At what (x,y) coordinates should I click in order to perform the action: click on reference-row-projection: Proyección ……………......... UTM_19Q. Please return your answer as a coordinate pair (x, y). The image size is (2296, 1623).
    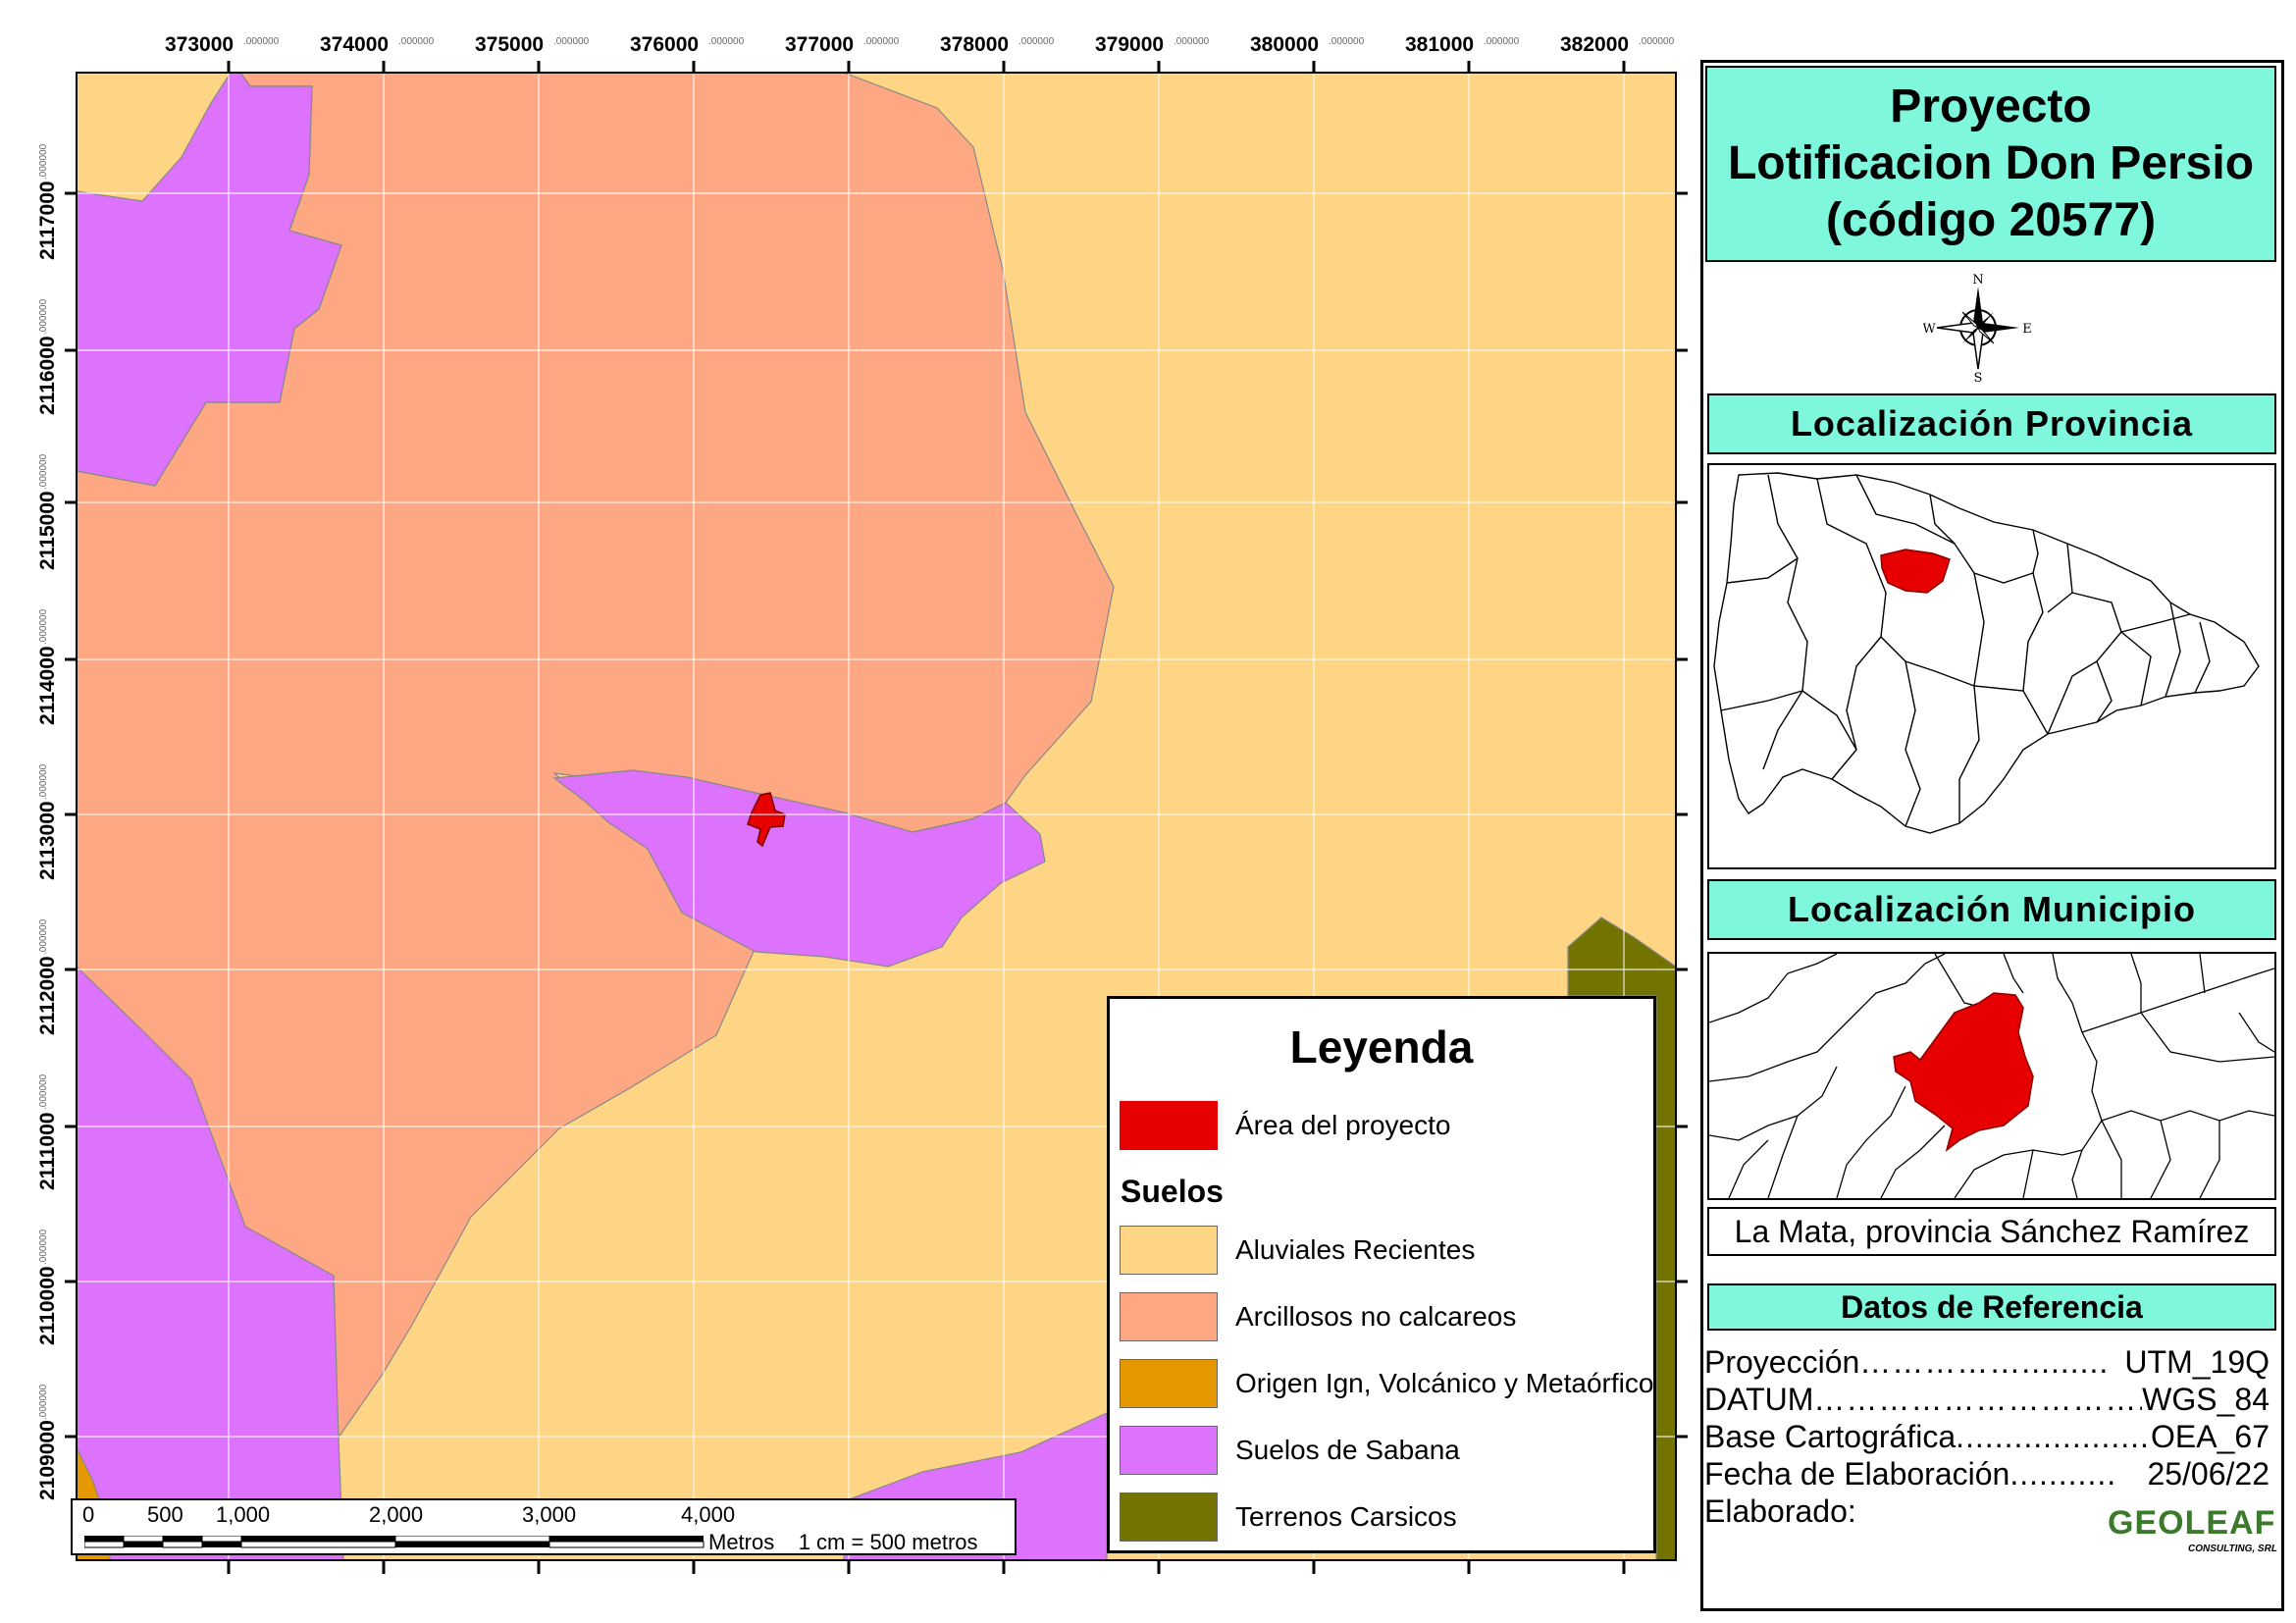
    Looking at the image, I should click on (1988, 1363).